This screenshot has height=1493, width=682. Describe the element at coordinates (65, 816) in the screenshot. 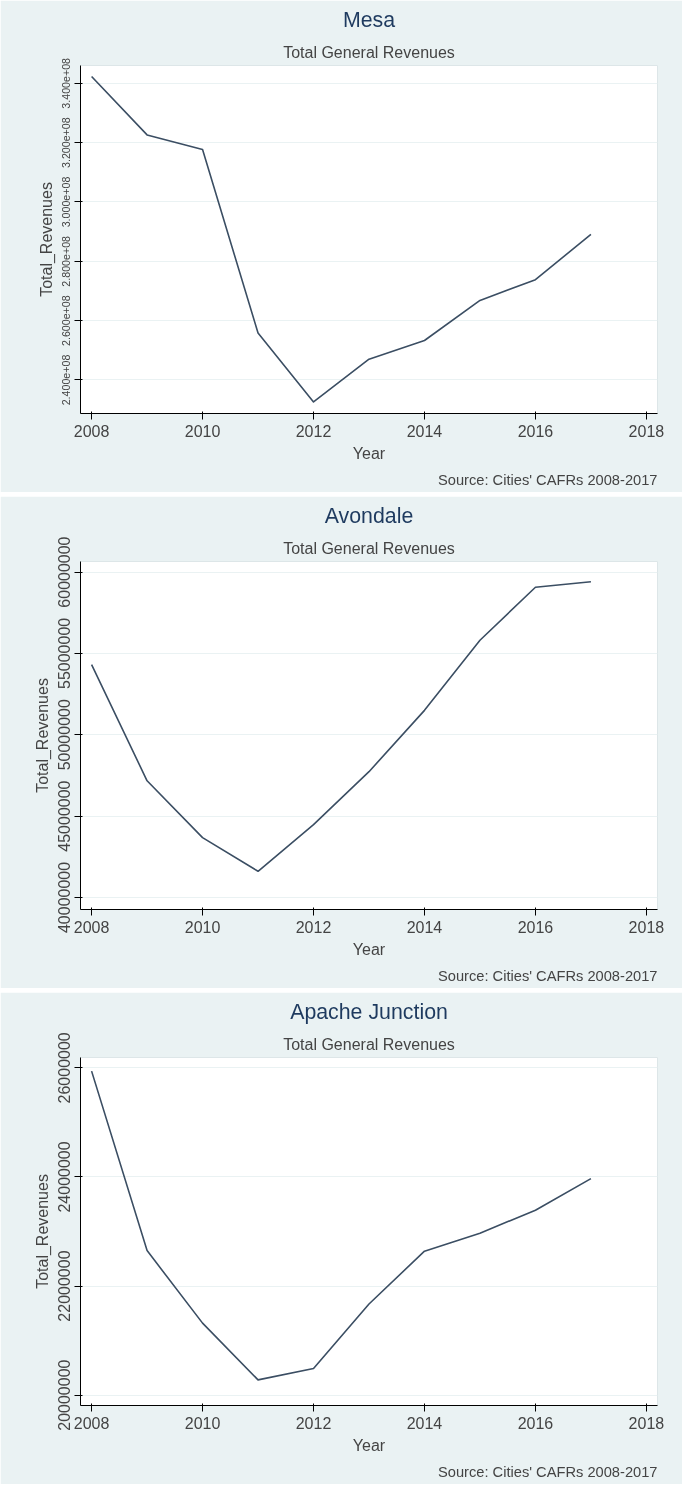

I see `y-tick-label: 45000000` at that location.